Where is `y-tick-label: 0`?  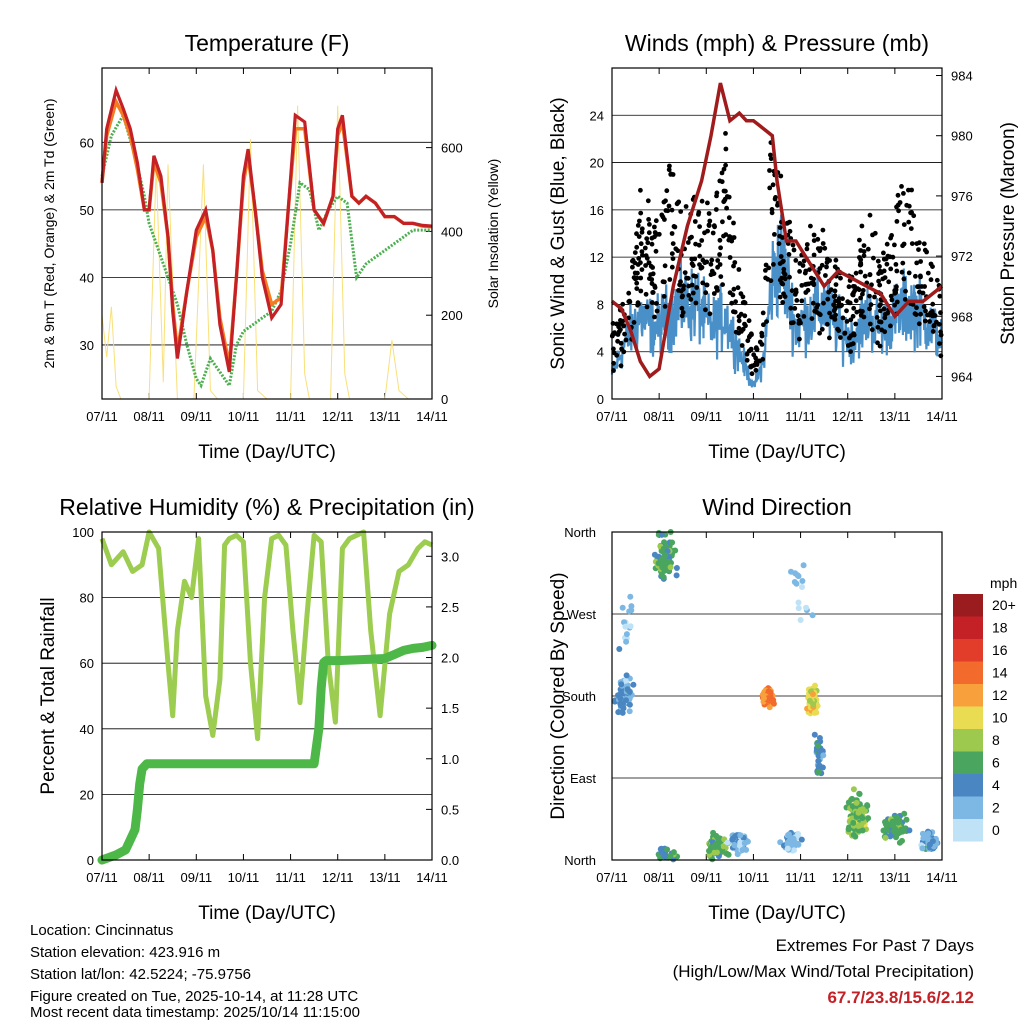
y-tick-label: 0 is located at coordinates (90, 860).